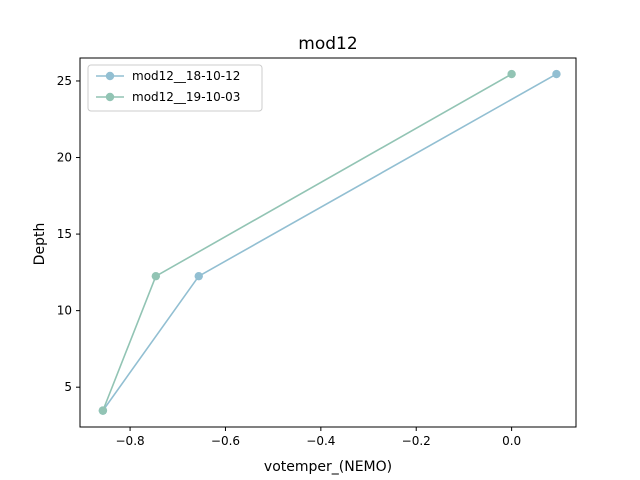  What do you see at coordinates (186, 76) in the screenshot?
I see `legend-label-1: mod12__18-10-12` at bounding box center [186, 76].